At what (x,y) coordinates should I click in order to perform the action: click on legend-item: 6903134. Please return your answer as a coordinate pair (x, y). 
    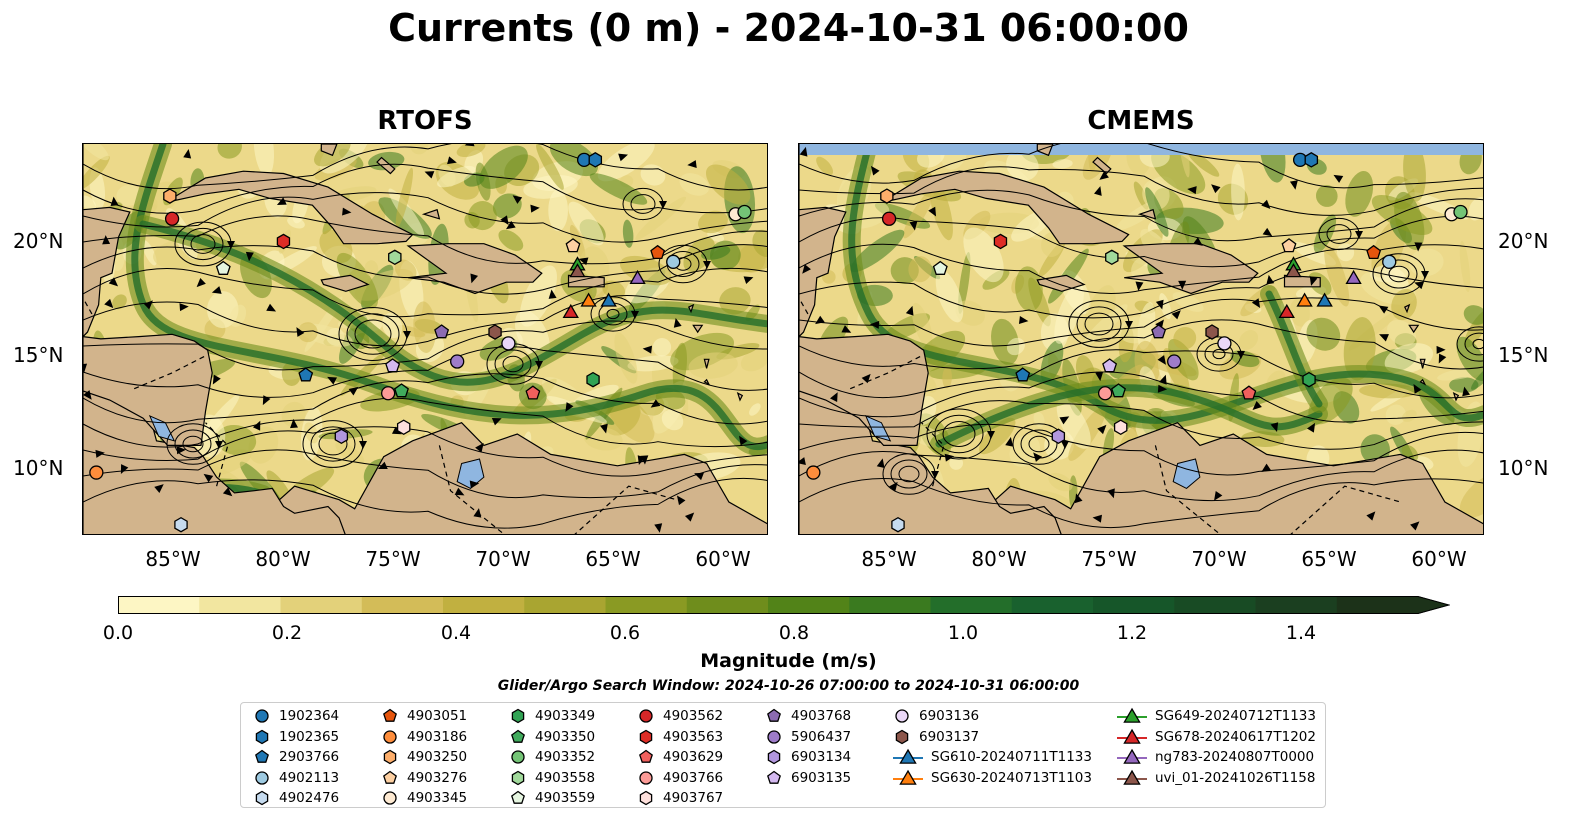
    Looking at the image, I should click on (808, 757).